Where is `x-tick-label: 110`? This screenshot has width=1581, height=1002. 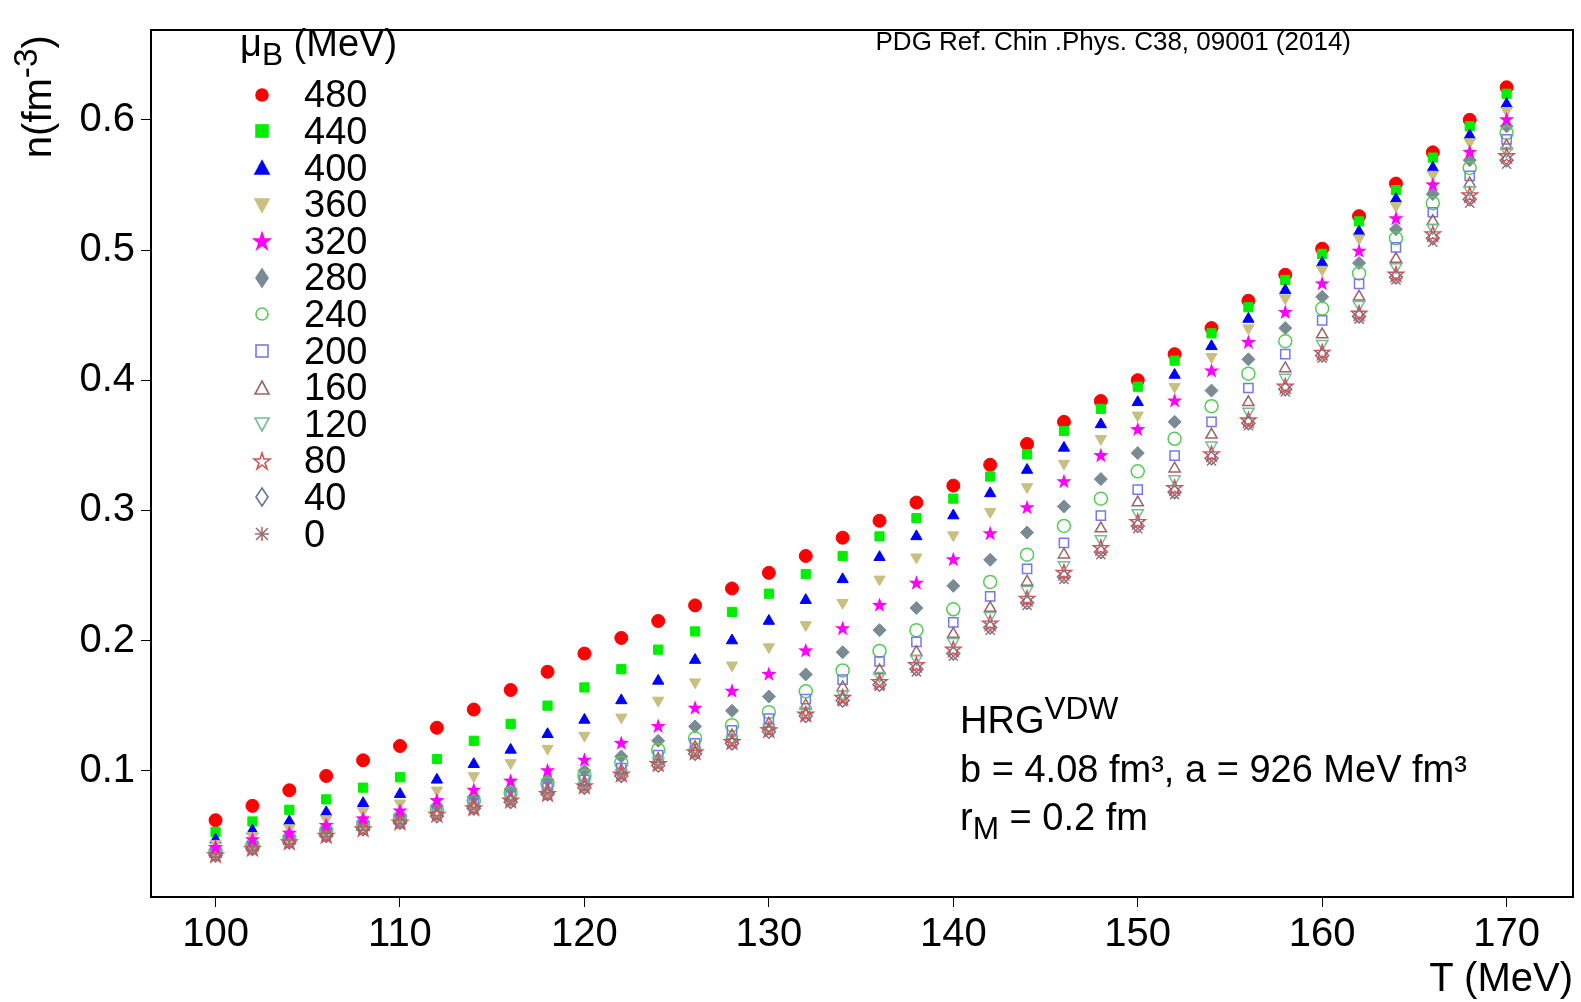 x-tick-label: 110 is located at coordinates (400, 932).